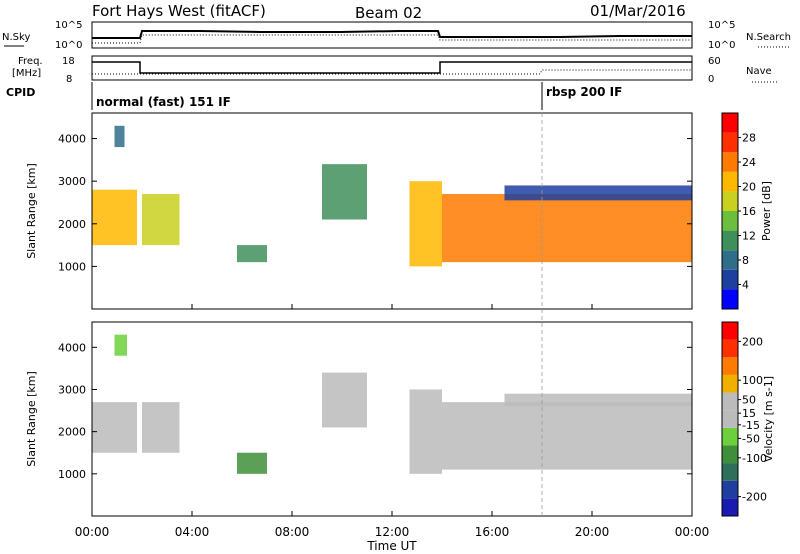  Describe the element at coordinates (16, 37) in the screenshot. I see `nsky-label: N.Sky` at that location.